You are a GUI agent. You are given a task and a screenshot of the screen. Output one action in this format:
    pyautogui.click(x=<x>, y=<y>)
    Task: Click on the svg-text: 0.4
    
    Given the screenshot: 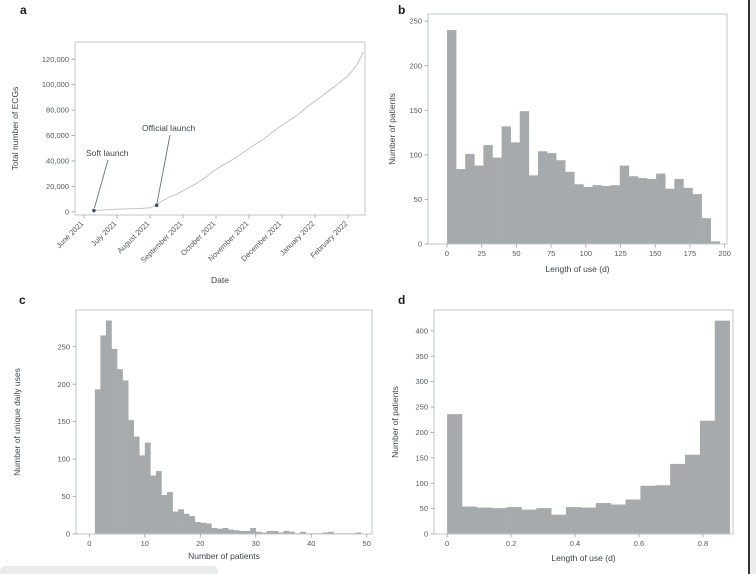 What is the action you would take?
    pyautogui.click(x=575, y=543)
    